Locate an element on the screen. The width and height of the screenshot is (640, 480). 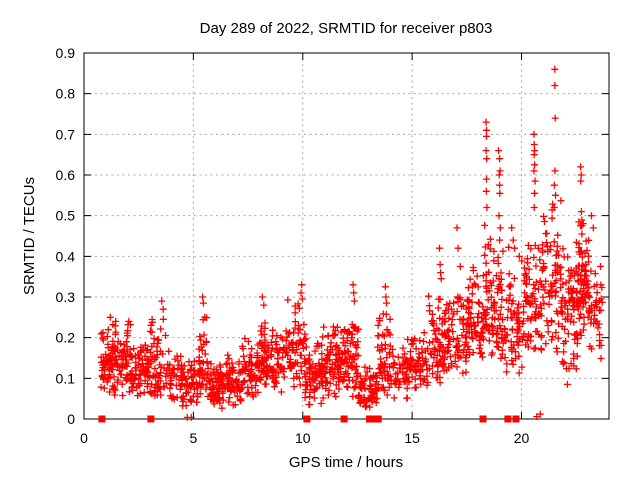
y-tick-label: 0.7 is located at coordinates (66, 134).